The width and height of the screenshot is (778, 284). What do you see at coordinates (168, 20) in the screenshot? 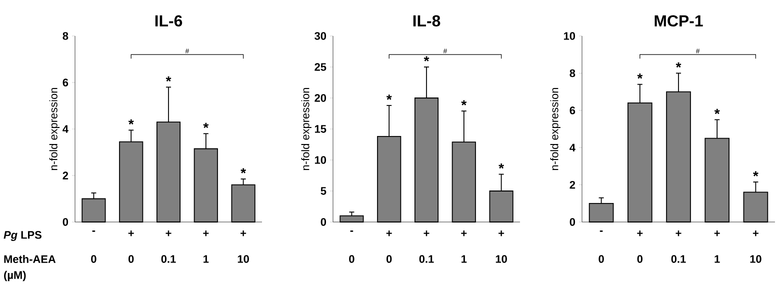
I see `chart-title: IL-6` at bounding box center [168, 20].